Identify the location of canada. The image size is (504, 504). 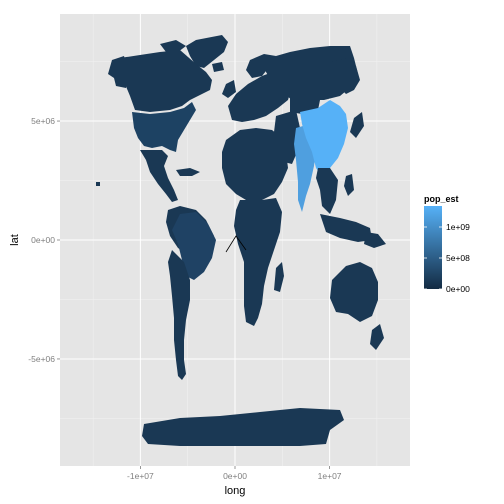
(165, 81).